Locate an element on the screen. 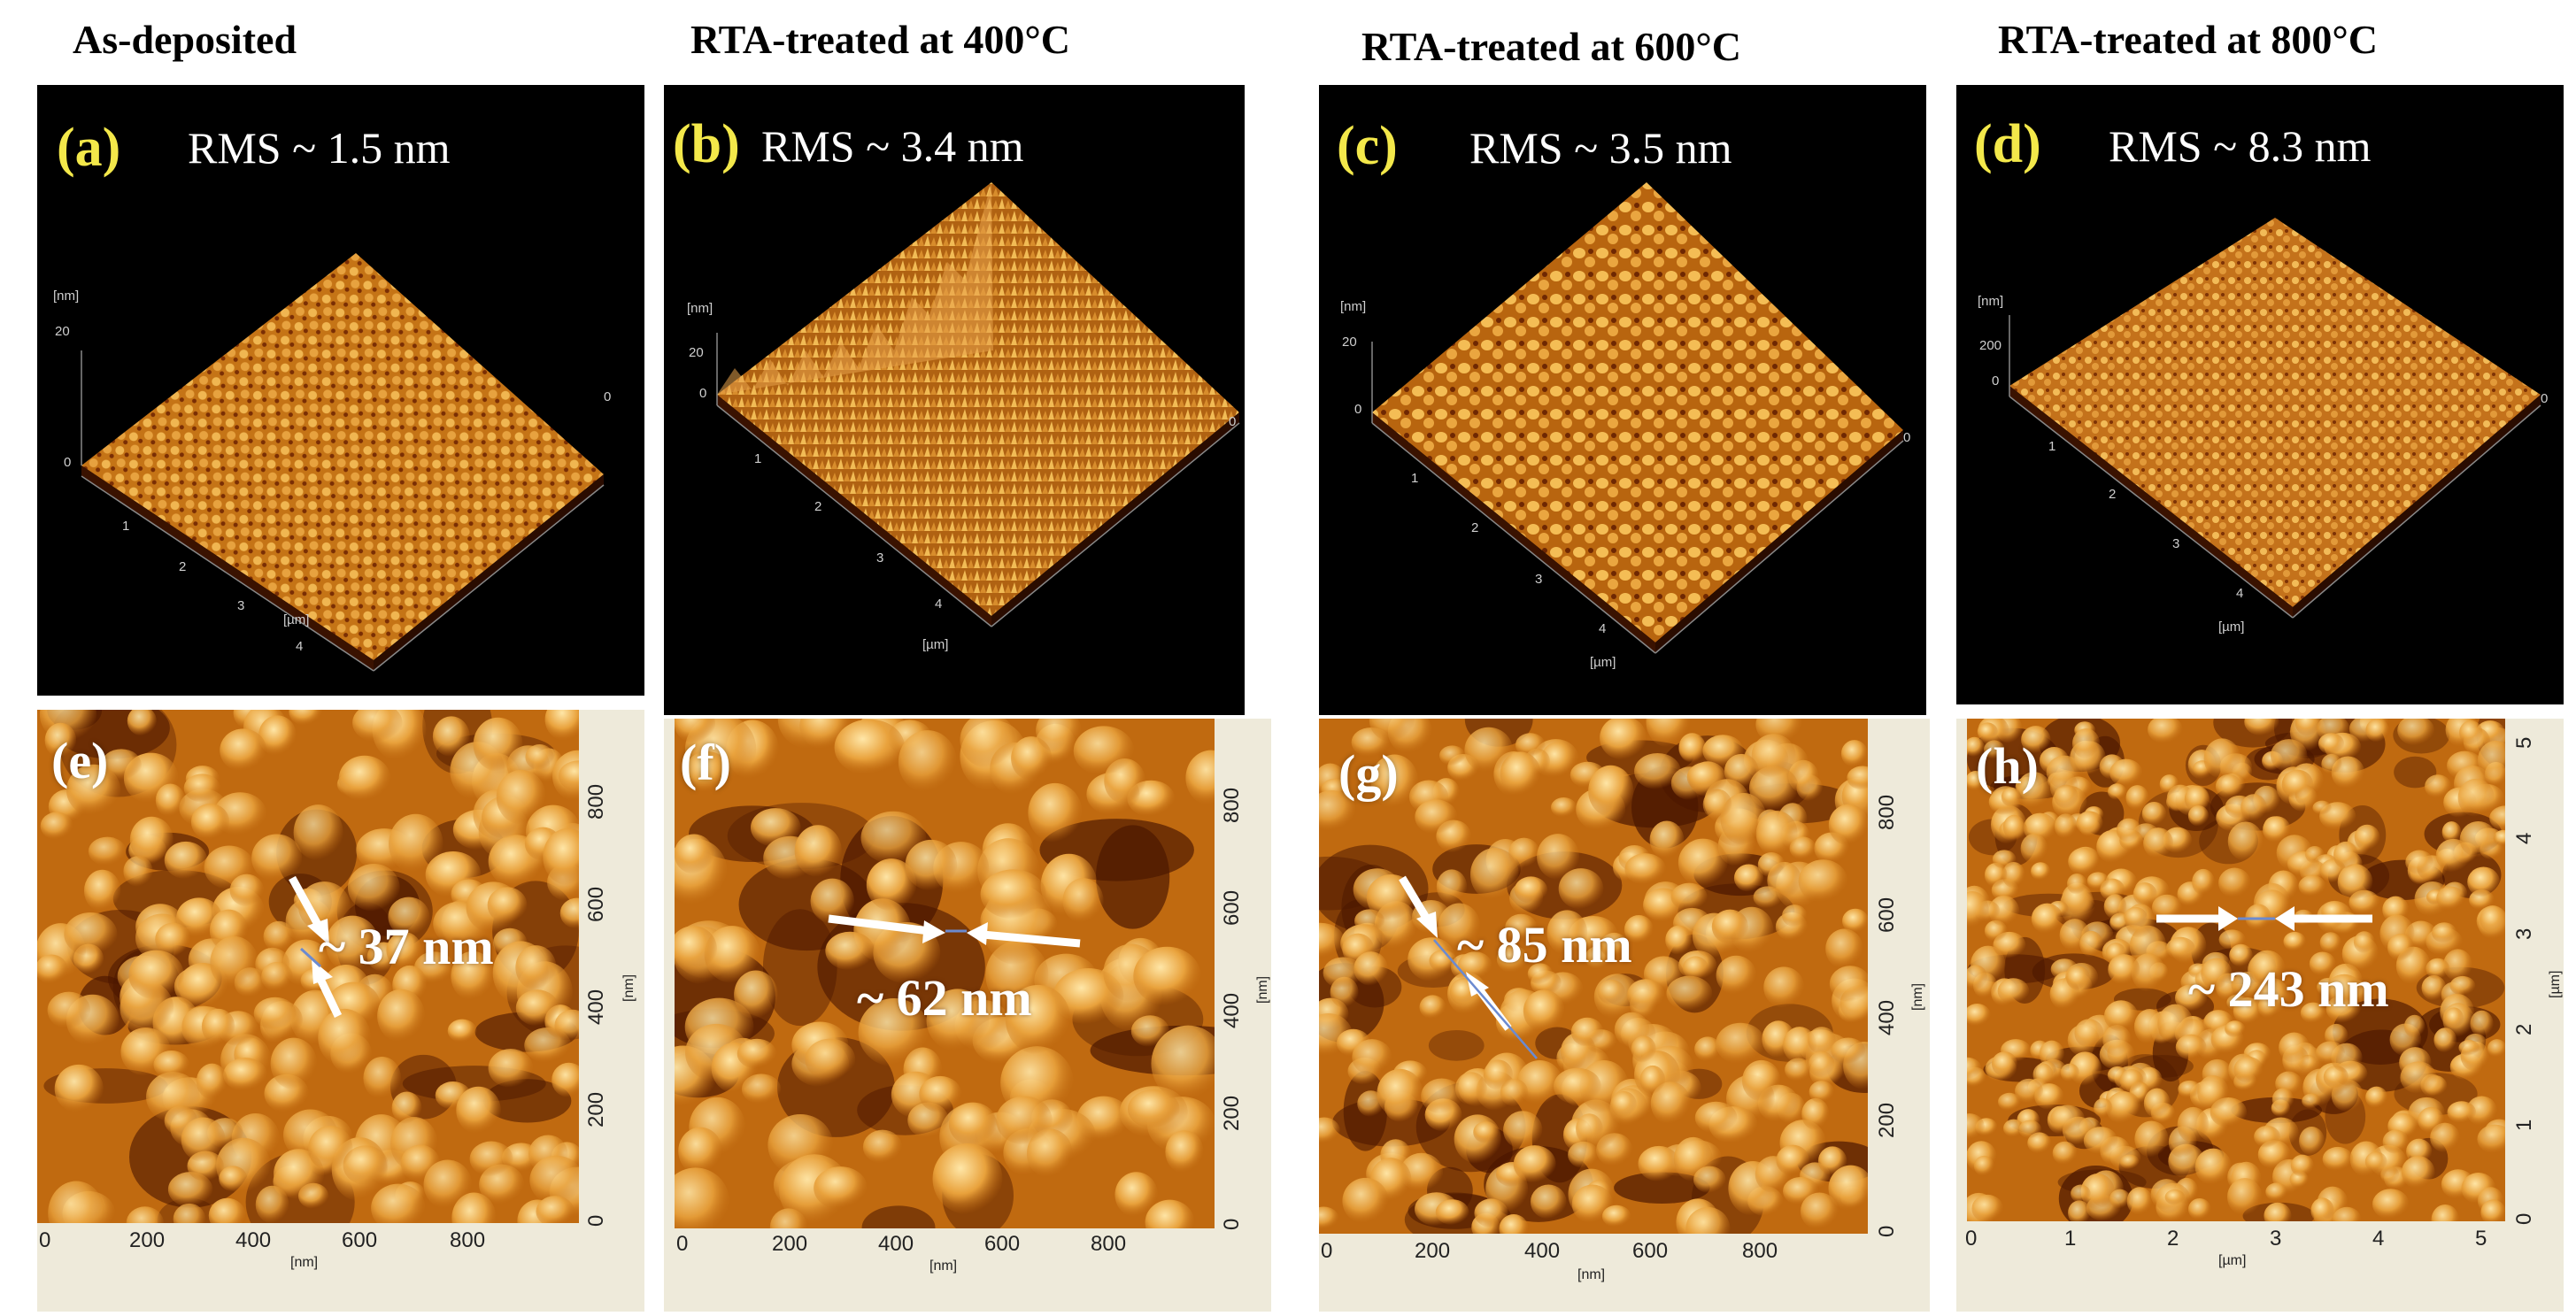  y-tick-e-3: 600 is located at coordinates (596, 904).